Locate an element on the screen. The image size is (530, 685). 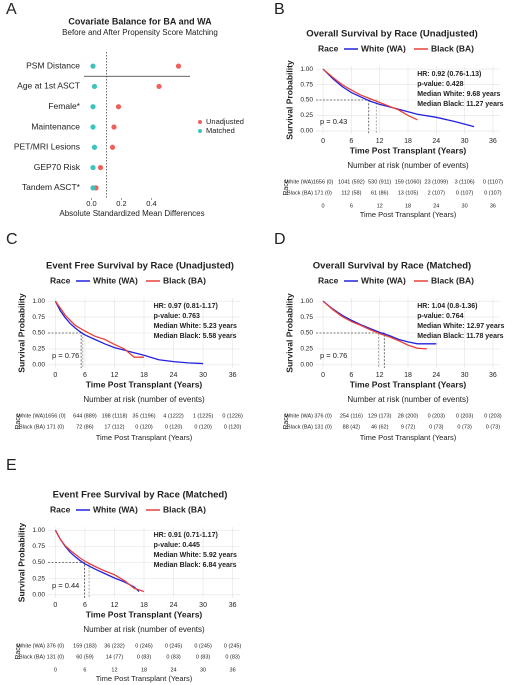
risk-cell: 0 (73) is located at coordinates (493, 427).